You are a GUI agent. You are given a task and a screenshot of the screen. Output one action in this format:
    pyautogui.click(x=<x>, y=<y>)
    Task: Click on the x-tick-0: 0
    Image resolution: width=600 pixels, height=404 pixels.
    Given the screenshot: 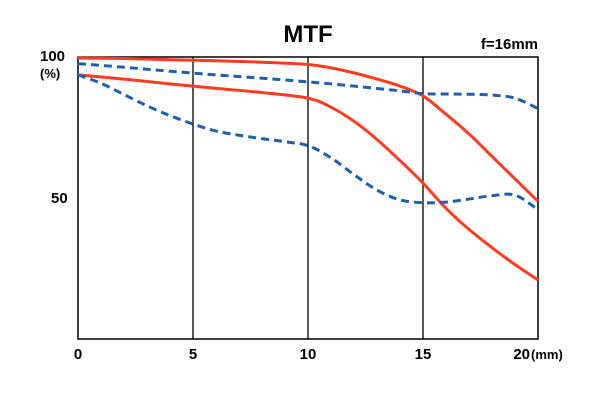 What is the action you would take?
    pyautogui.click(x=78, y=354)
    